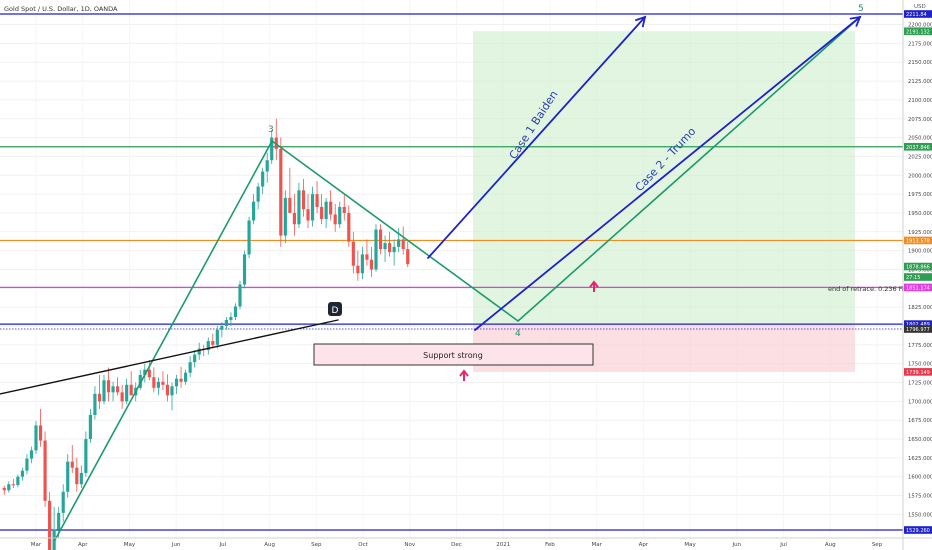 The image size is (932, 550). What do you see at coordinates (920, 515) in the screenshot?
I see `y-tick-label: 1550.000` at bounding box center [920, 515].